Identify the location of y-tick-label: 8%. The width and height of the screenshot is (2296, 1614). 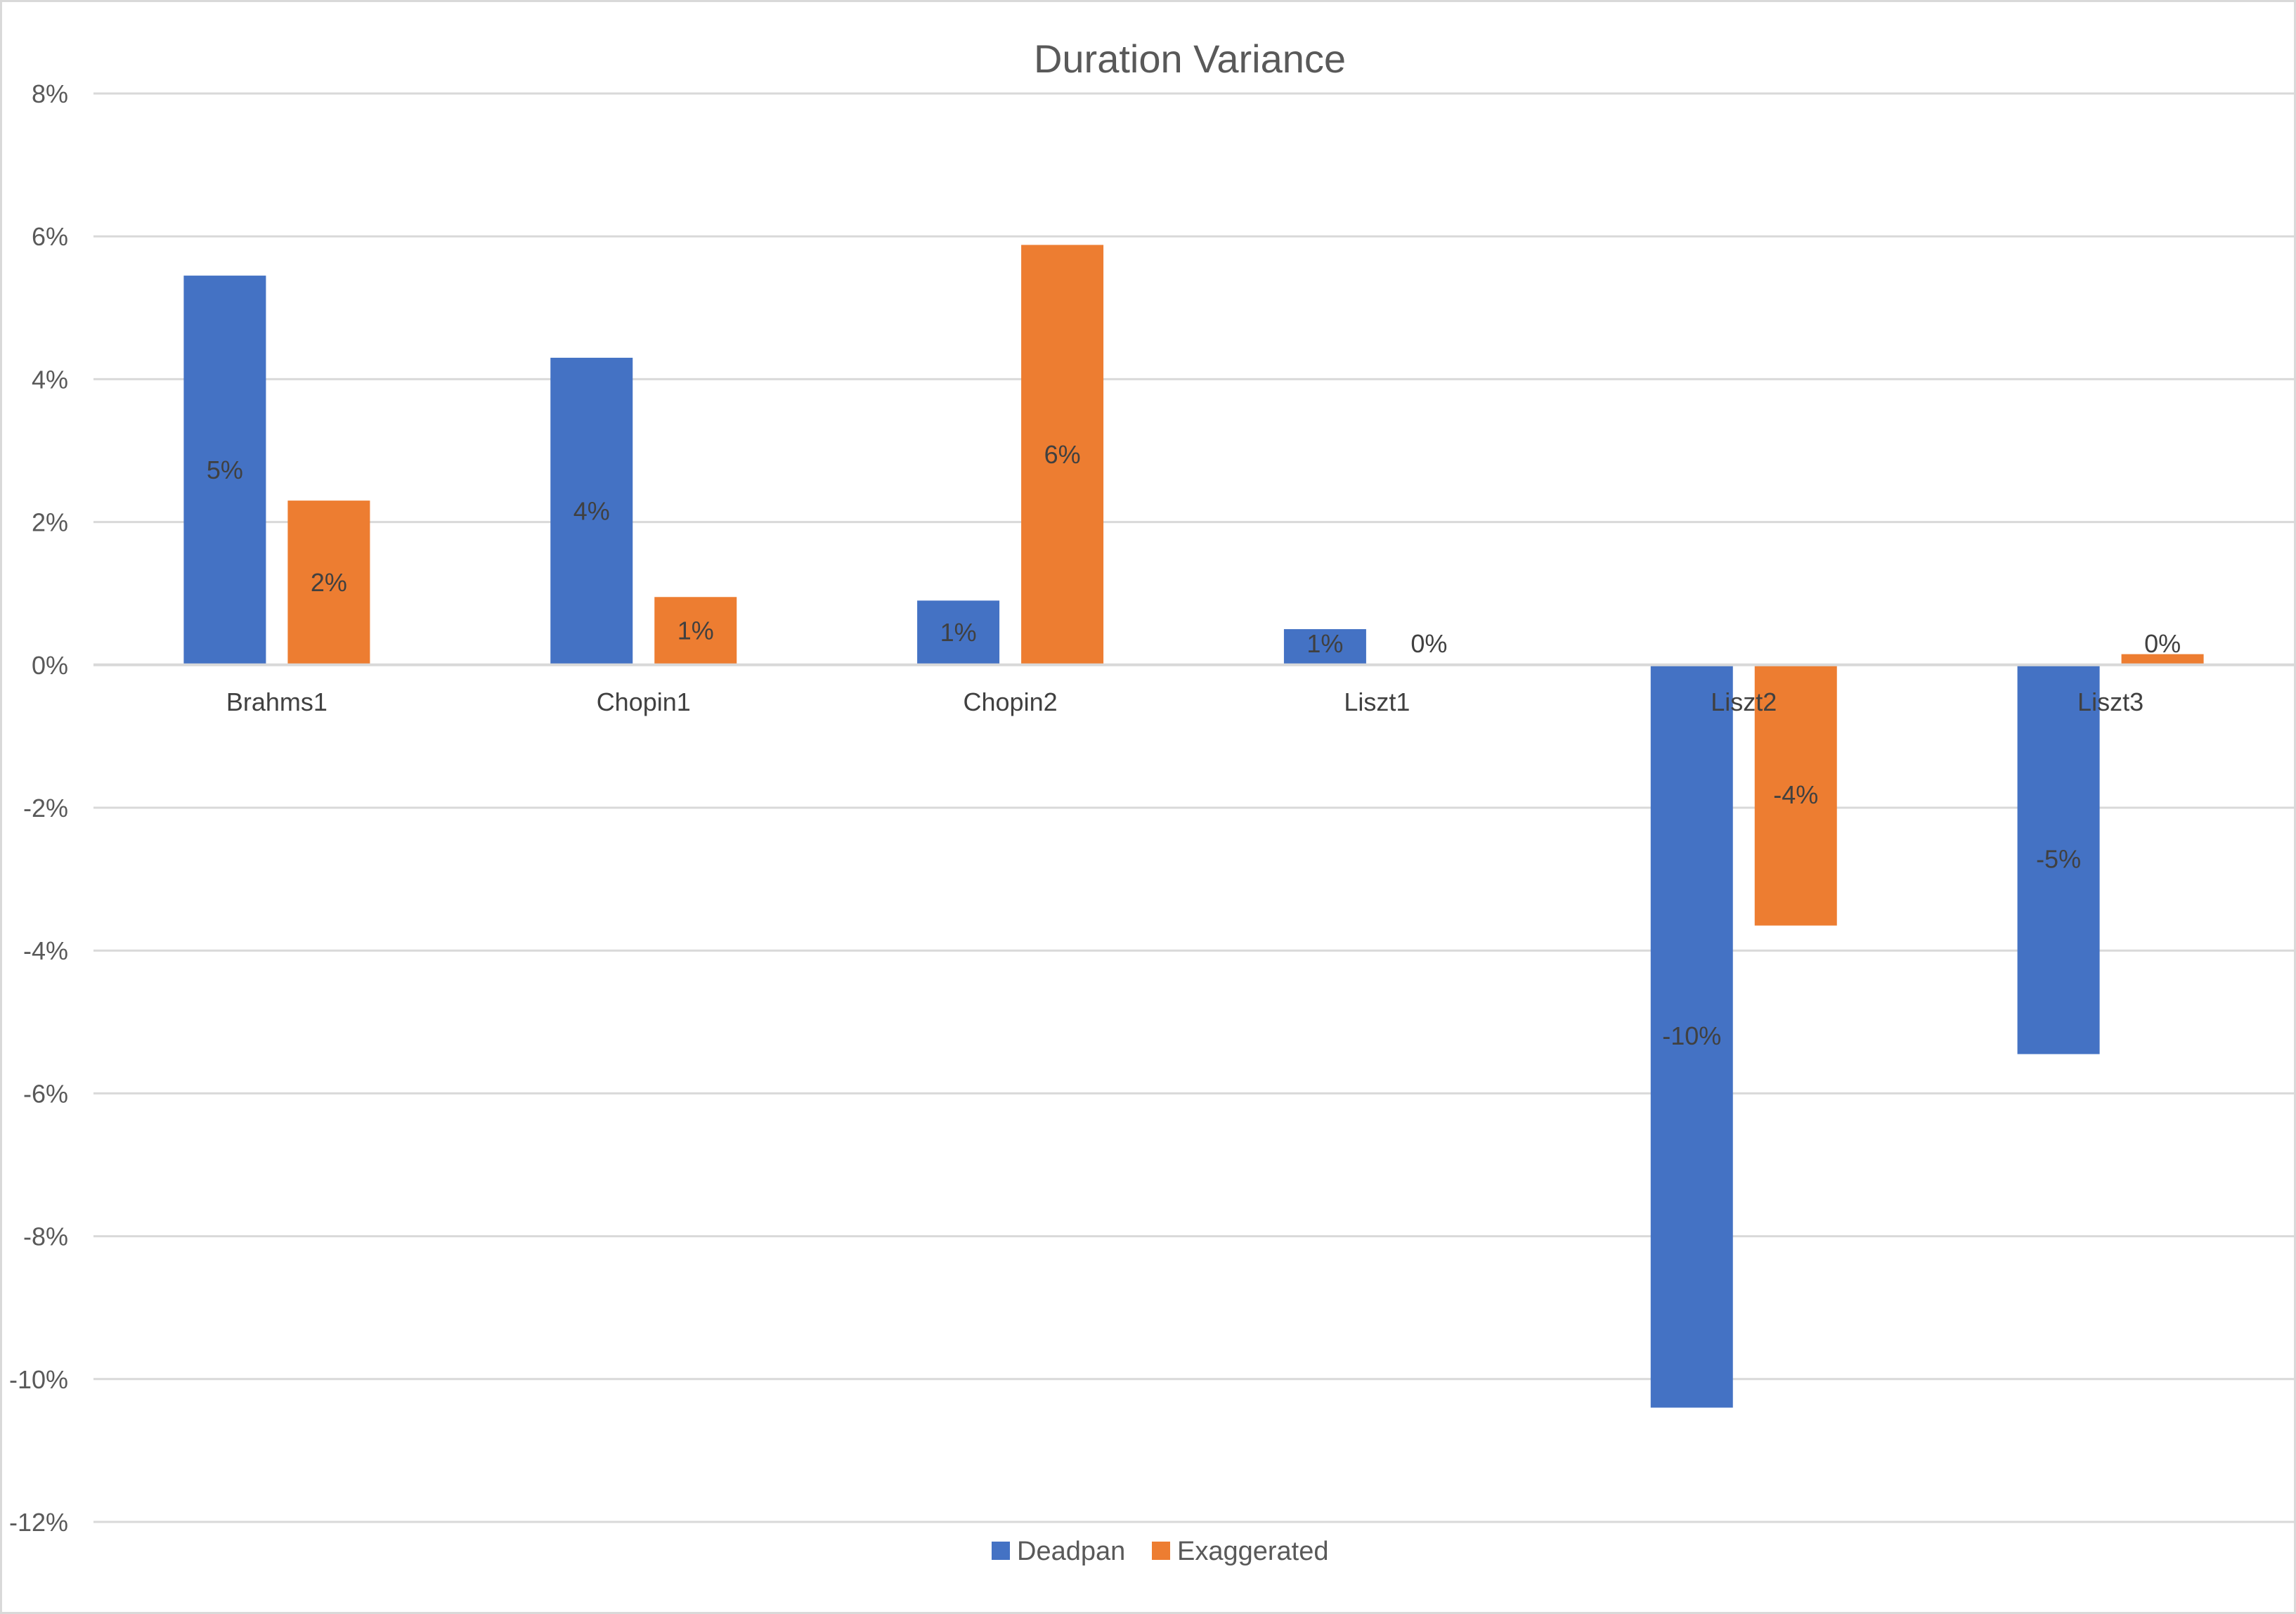
(50, 93).